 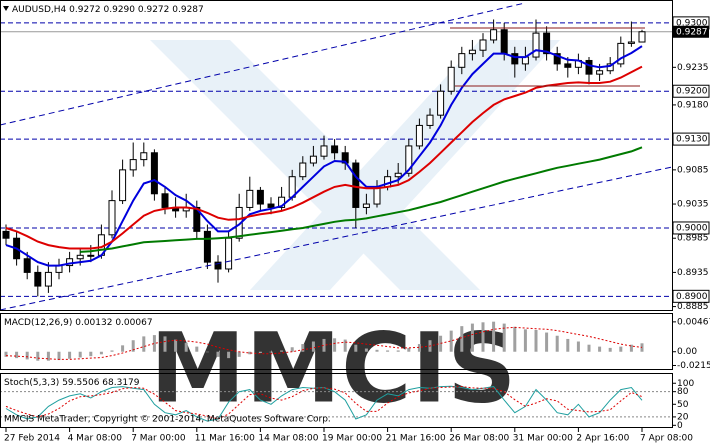 What do you see at coordinates (479, 439) in the screenshot?
I see `x-tick-label: 26 Mar 08:00` at bounding box center [479, 439].